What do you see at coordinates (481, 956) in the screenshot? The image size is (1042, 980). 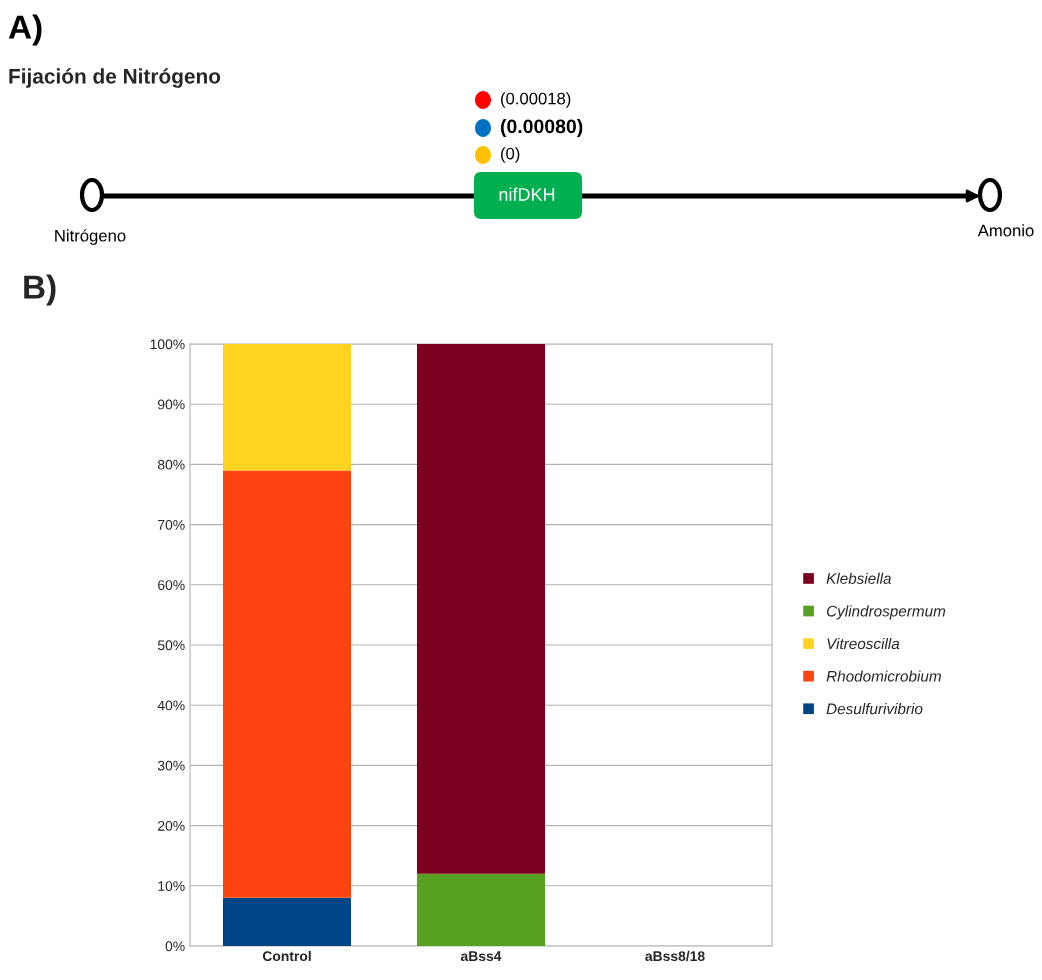 I see `x-tick-label: aBss4` at bounding box center [481, 956].